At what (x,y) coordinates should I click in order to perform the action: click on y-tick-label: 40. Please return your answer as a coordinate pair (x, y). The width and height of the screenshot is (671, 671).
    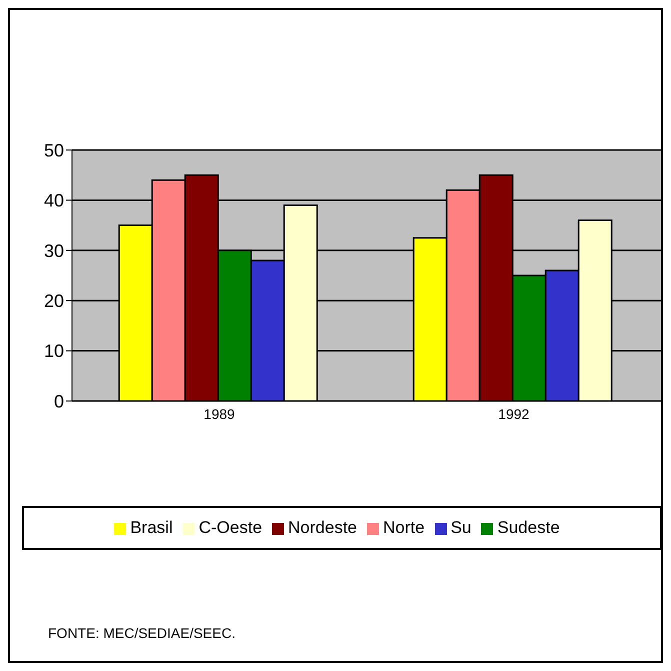
    Looking at the image, I should click on (54, 200).